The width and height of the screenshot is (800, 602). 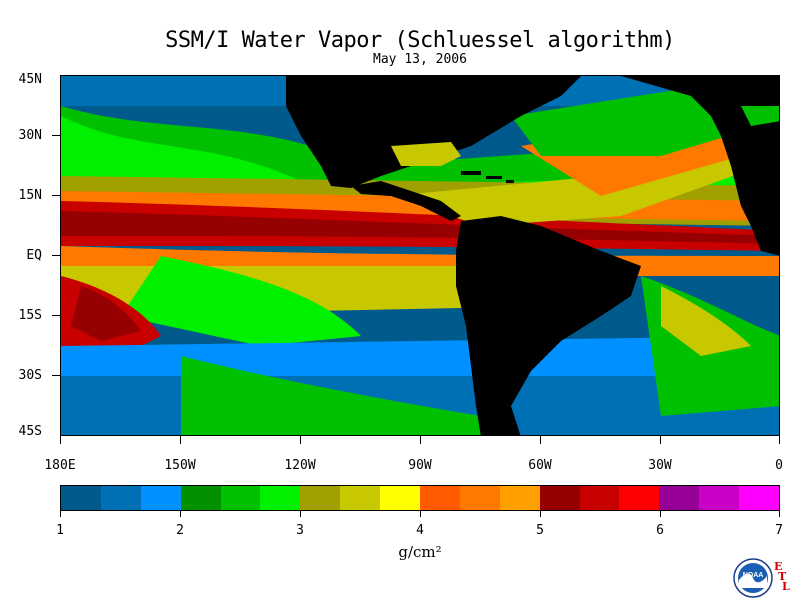 I want to click on lon-label-60w: 60W, so click(x=540, y=465).